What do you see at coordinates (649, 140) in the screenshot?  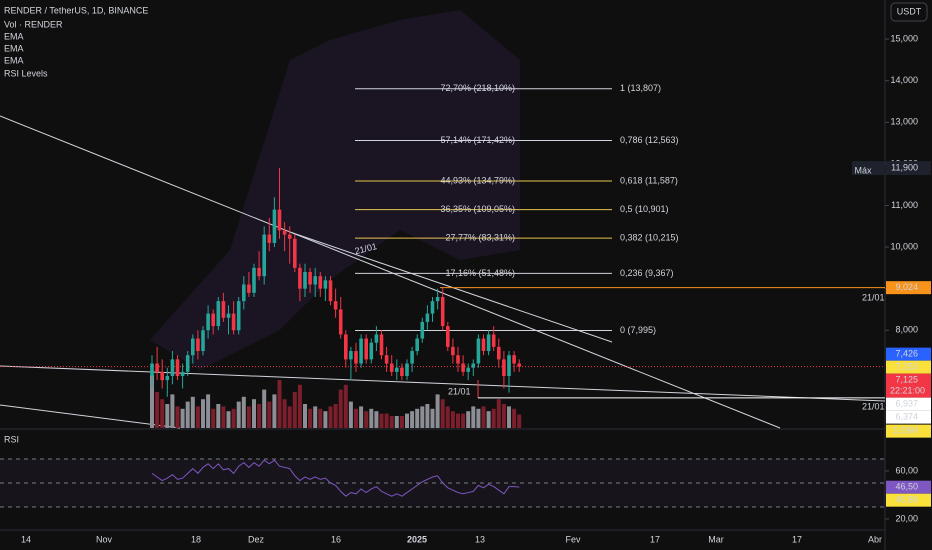 I see `fib-right-label: 0,786 (12,563)` at bounding box center [649, 140].